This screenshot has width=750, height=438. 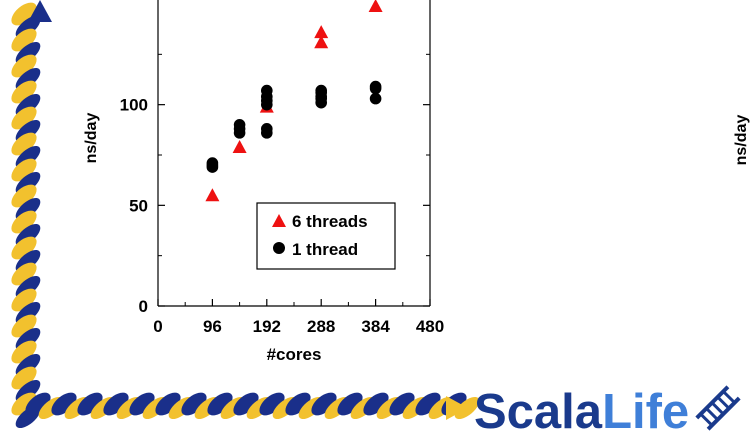 I want to click on y-tick-label: 50, so click(x=138, y=205).